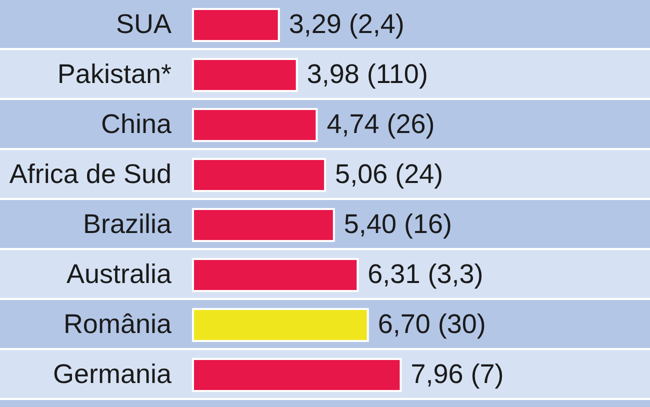  I want to click on data-label: 3,98 (110), so click(367, 74).